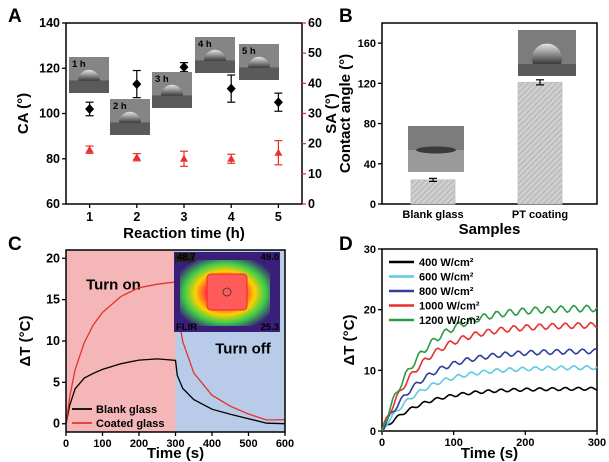 This screenshot has height=462, width=609. I want to click on scale-bottom: 25.3, so click(270, 327).